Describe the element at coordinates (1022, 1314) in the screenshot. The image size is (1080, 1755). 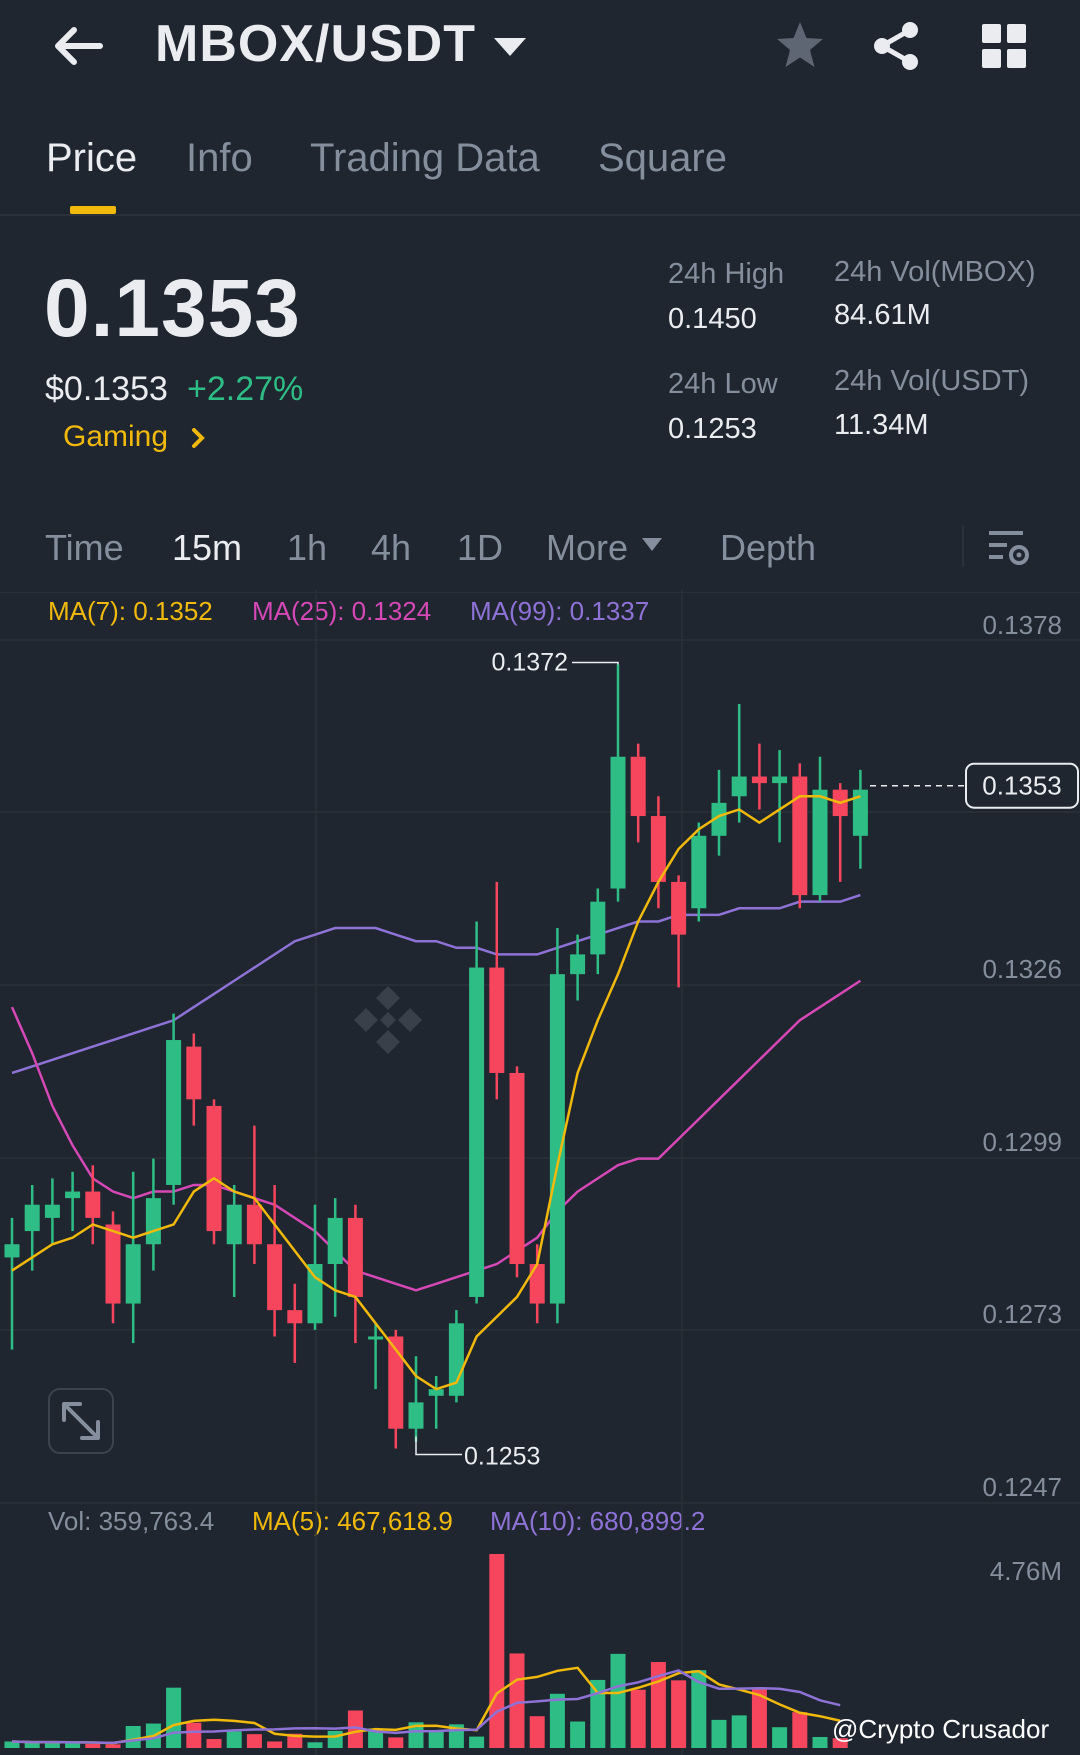
I see `price-tick-label: 0.1273` at that location.